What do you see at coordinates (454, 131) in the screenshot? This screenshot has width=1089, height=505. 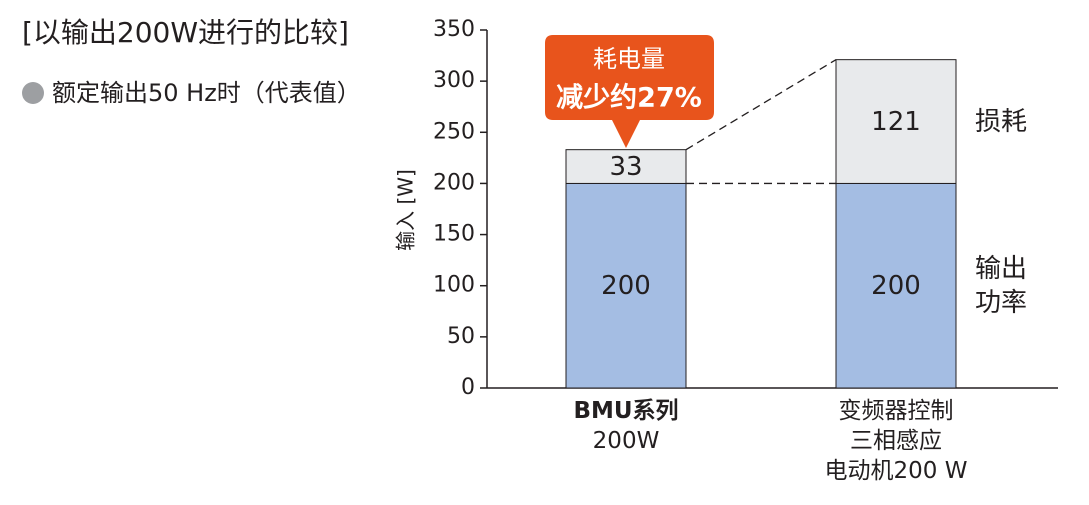 I see `y-tick-label: 250` at bounding box center [454, 131].